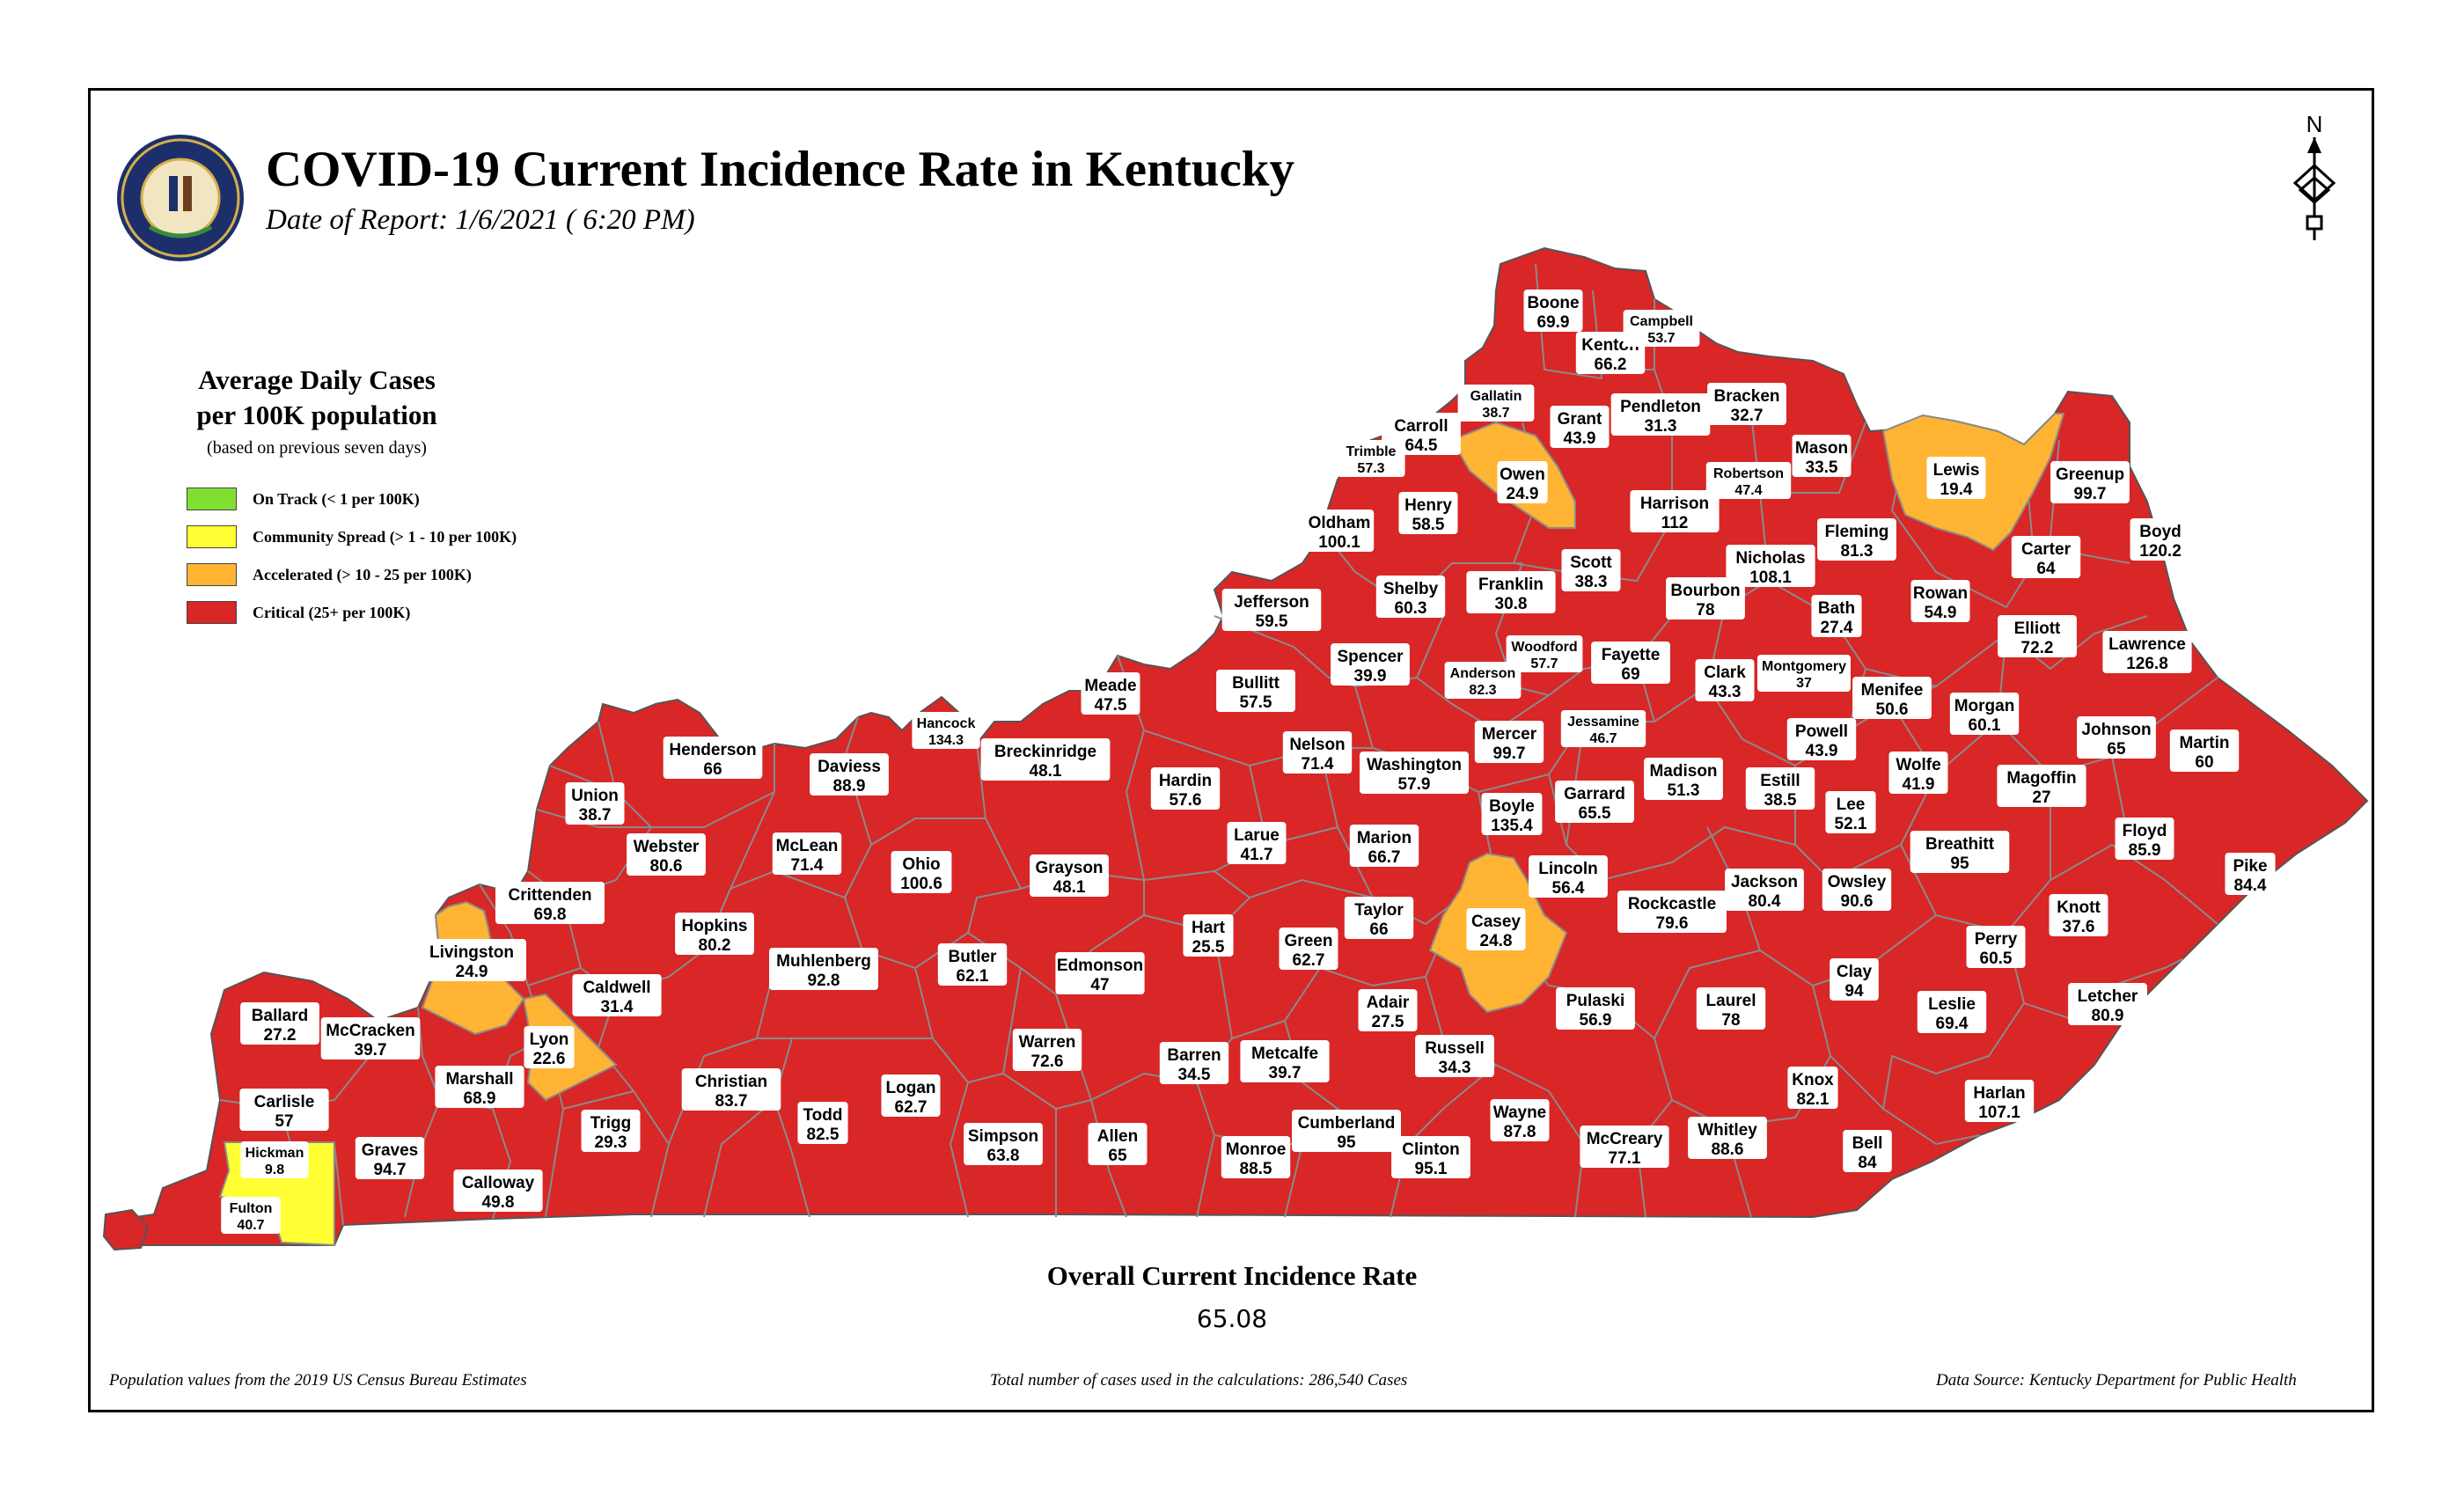  Describe the element at coordinates (1592, 582) in the screenshot. I see `county-rate: 38.3` at that location.